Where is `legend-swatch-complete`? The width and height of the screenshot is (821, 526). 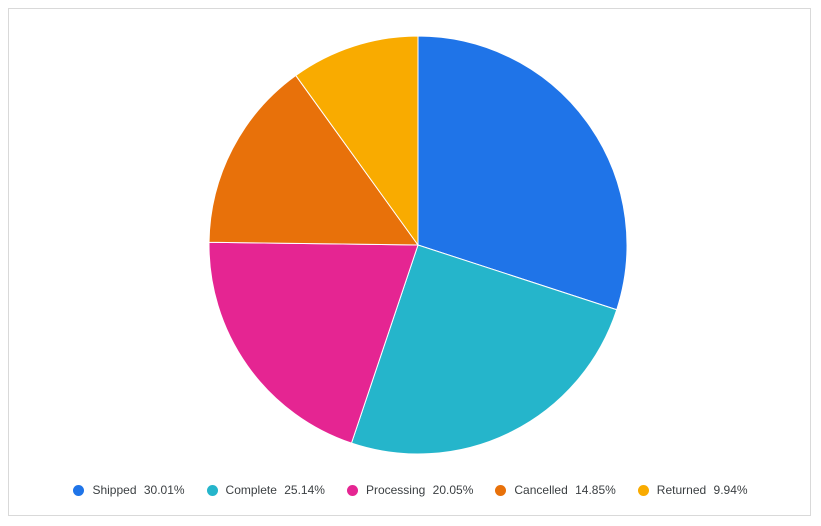 legend-swatch-complete is located at coordinates (212, 490).